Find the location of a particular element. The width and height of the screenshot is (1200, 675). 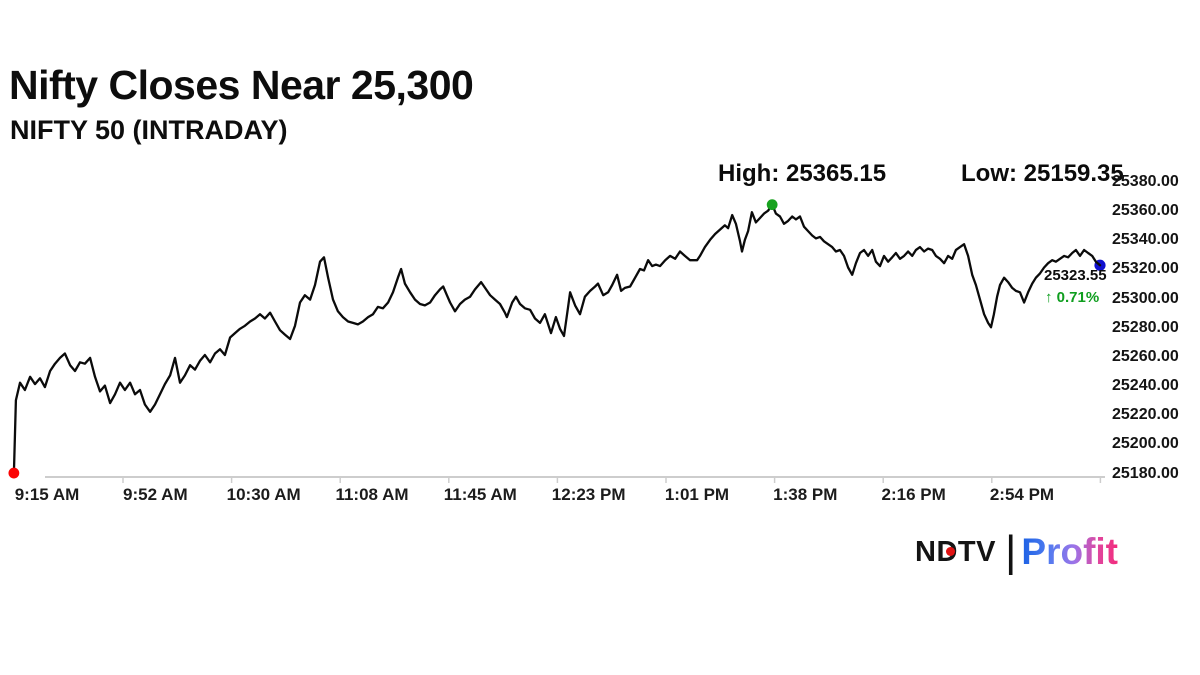

day-high-label: High: 25365.15 is located at coordinates (802, 173).